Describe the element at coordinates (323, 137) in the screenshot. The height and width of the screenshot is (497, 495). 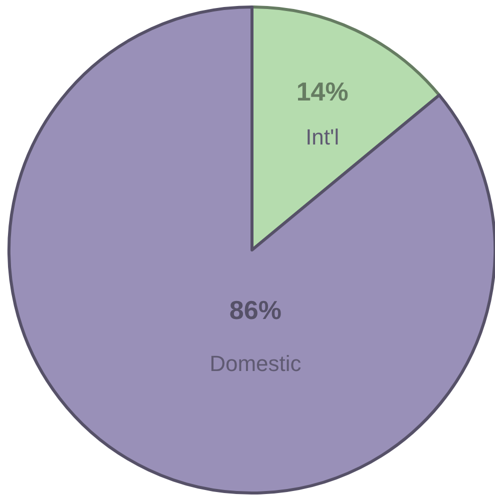
I see `slice-label: Int'l` at that location.